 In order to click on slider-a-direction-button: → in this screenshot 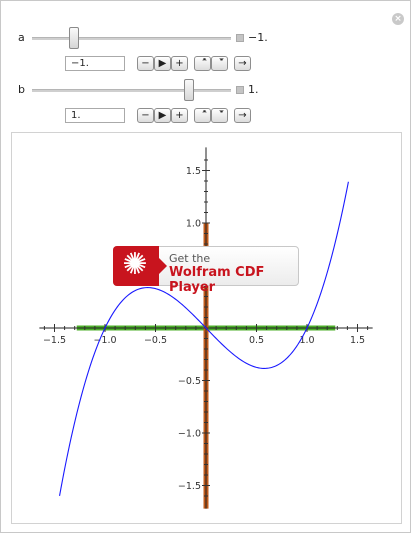, I will do `click(242, 63)`.